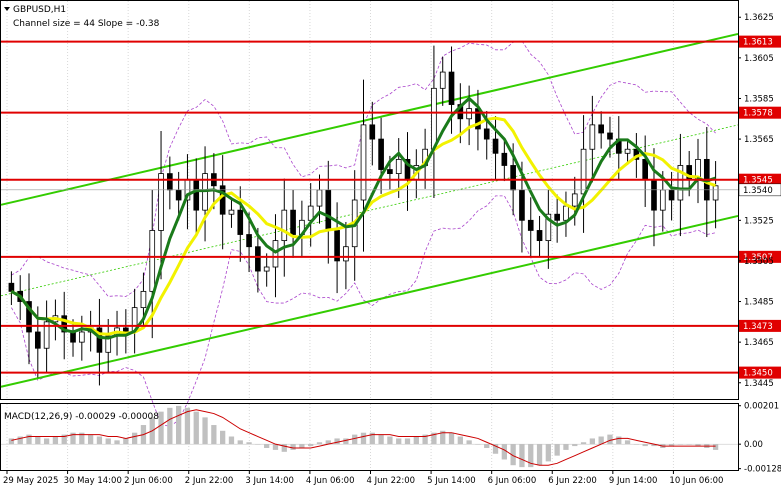 Image resolution: width=781 pixels, height=489 pixels. Describe the element at coordinates (391, 481) in the screenshot. I see `time-tick-label: 4 Jun 22:00` at that location.